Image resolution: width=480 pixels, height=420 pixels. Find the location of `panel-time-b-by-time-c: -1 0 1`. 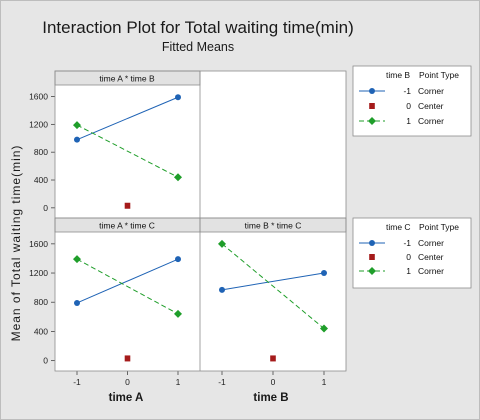

panel-time-b-by-time-c: -1 0 1 is located at coordinates (273, 313).